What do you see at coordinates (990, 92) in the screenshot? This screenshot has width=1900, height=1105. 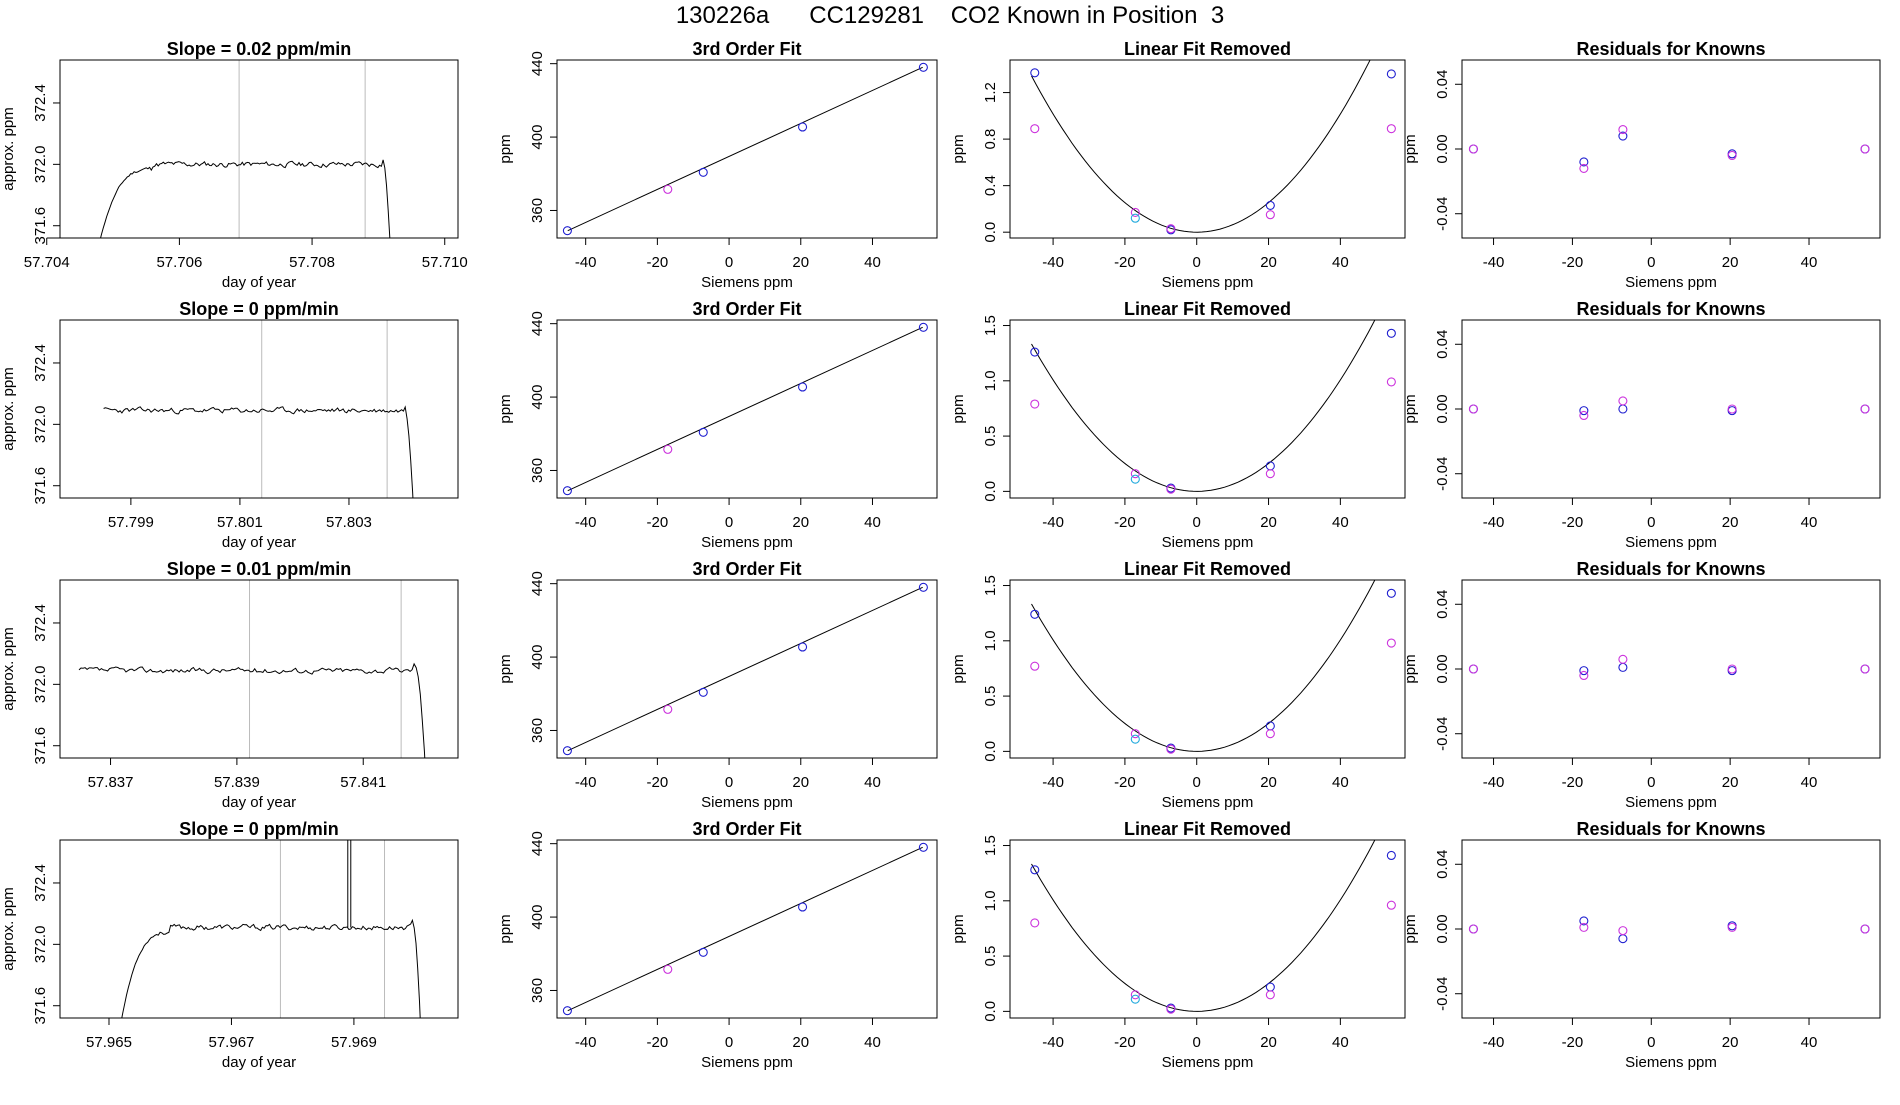 I see `y-tick-label: 1.2` at bounding box center [990, 92].